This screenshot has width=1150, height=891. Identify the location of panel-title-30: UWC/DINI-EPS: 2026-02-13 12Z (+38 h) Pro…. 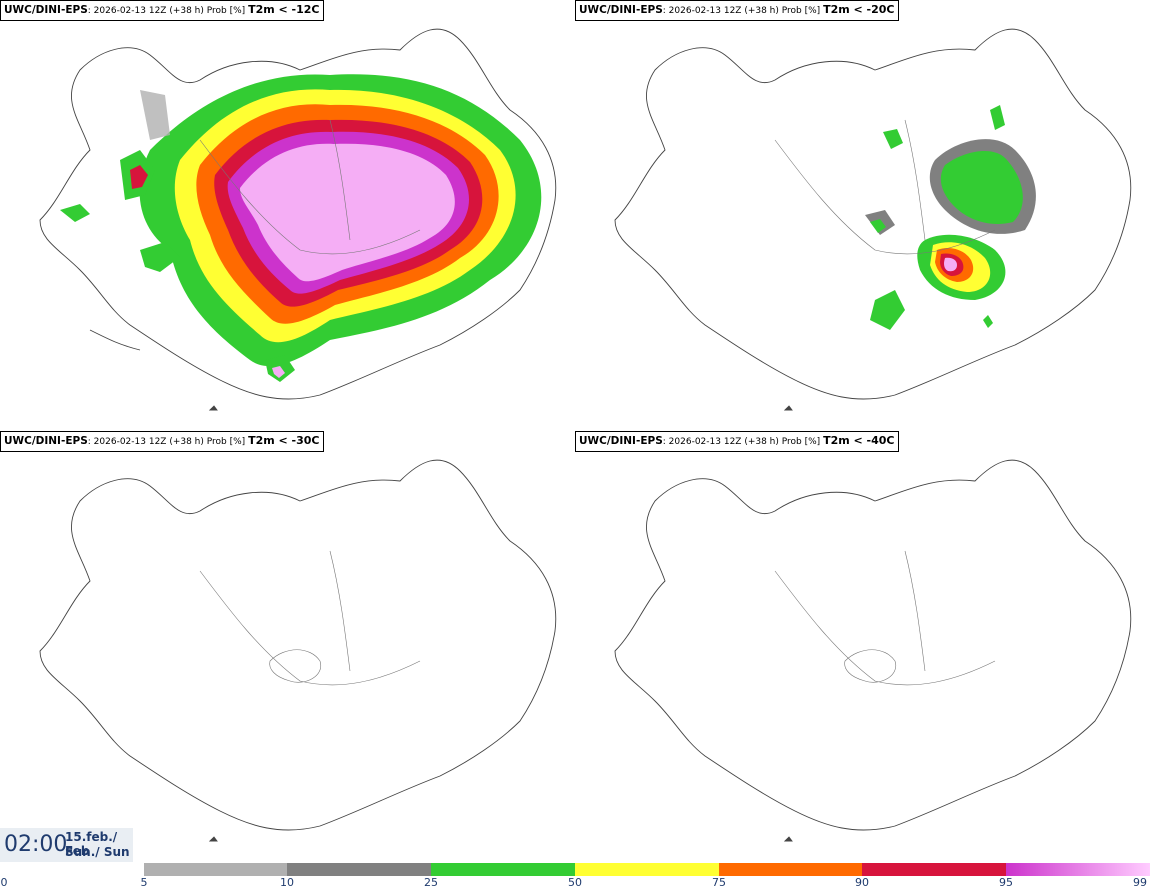
(162, 441).